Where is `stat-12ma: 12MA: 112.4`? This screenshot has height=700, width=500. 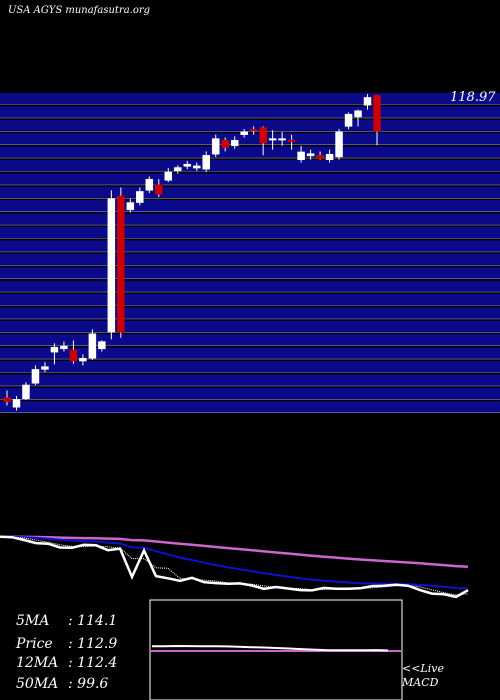 stat-12ma: 12MA: 112.4 is located at coordinates (67, 663).